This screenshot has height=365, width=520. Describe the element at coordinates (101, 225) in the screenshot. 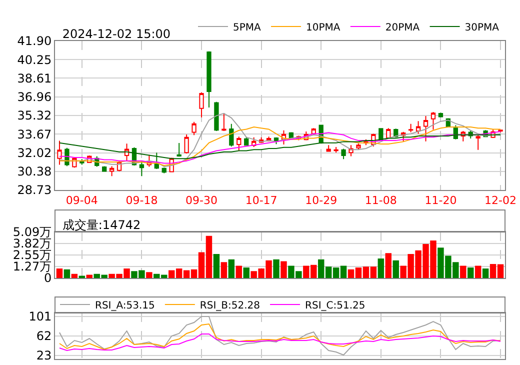

I see `chart-title: 成交量:14742` at that location.